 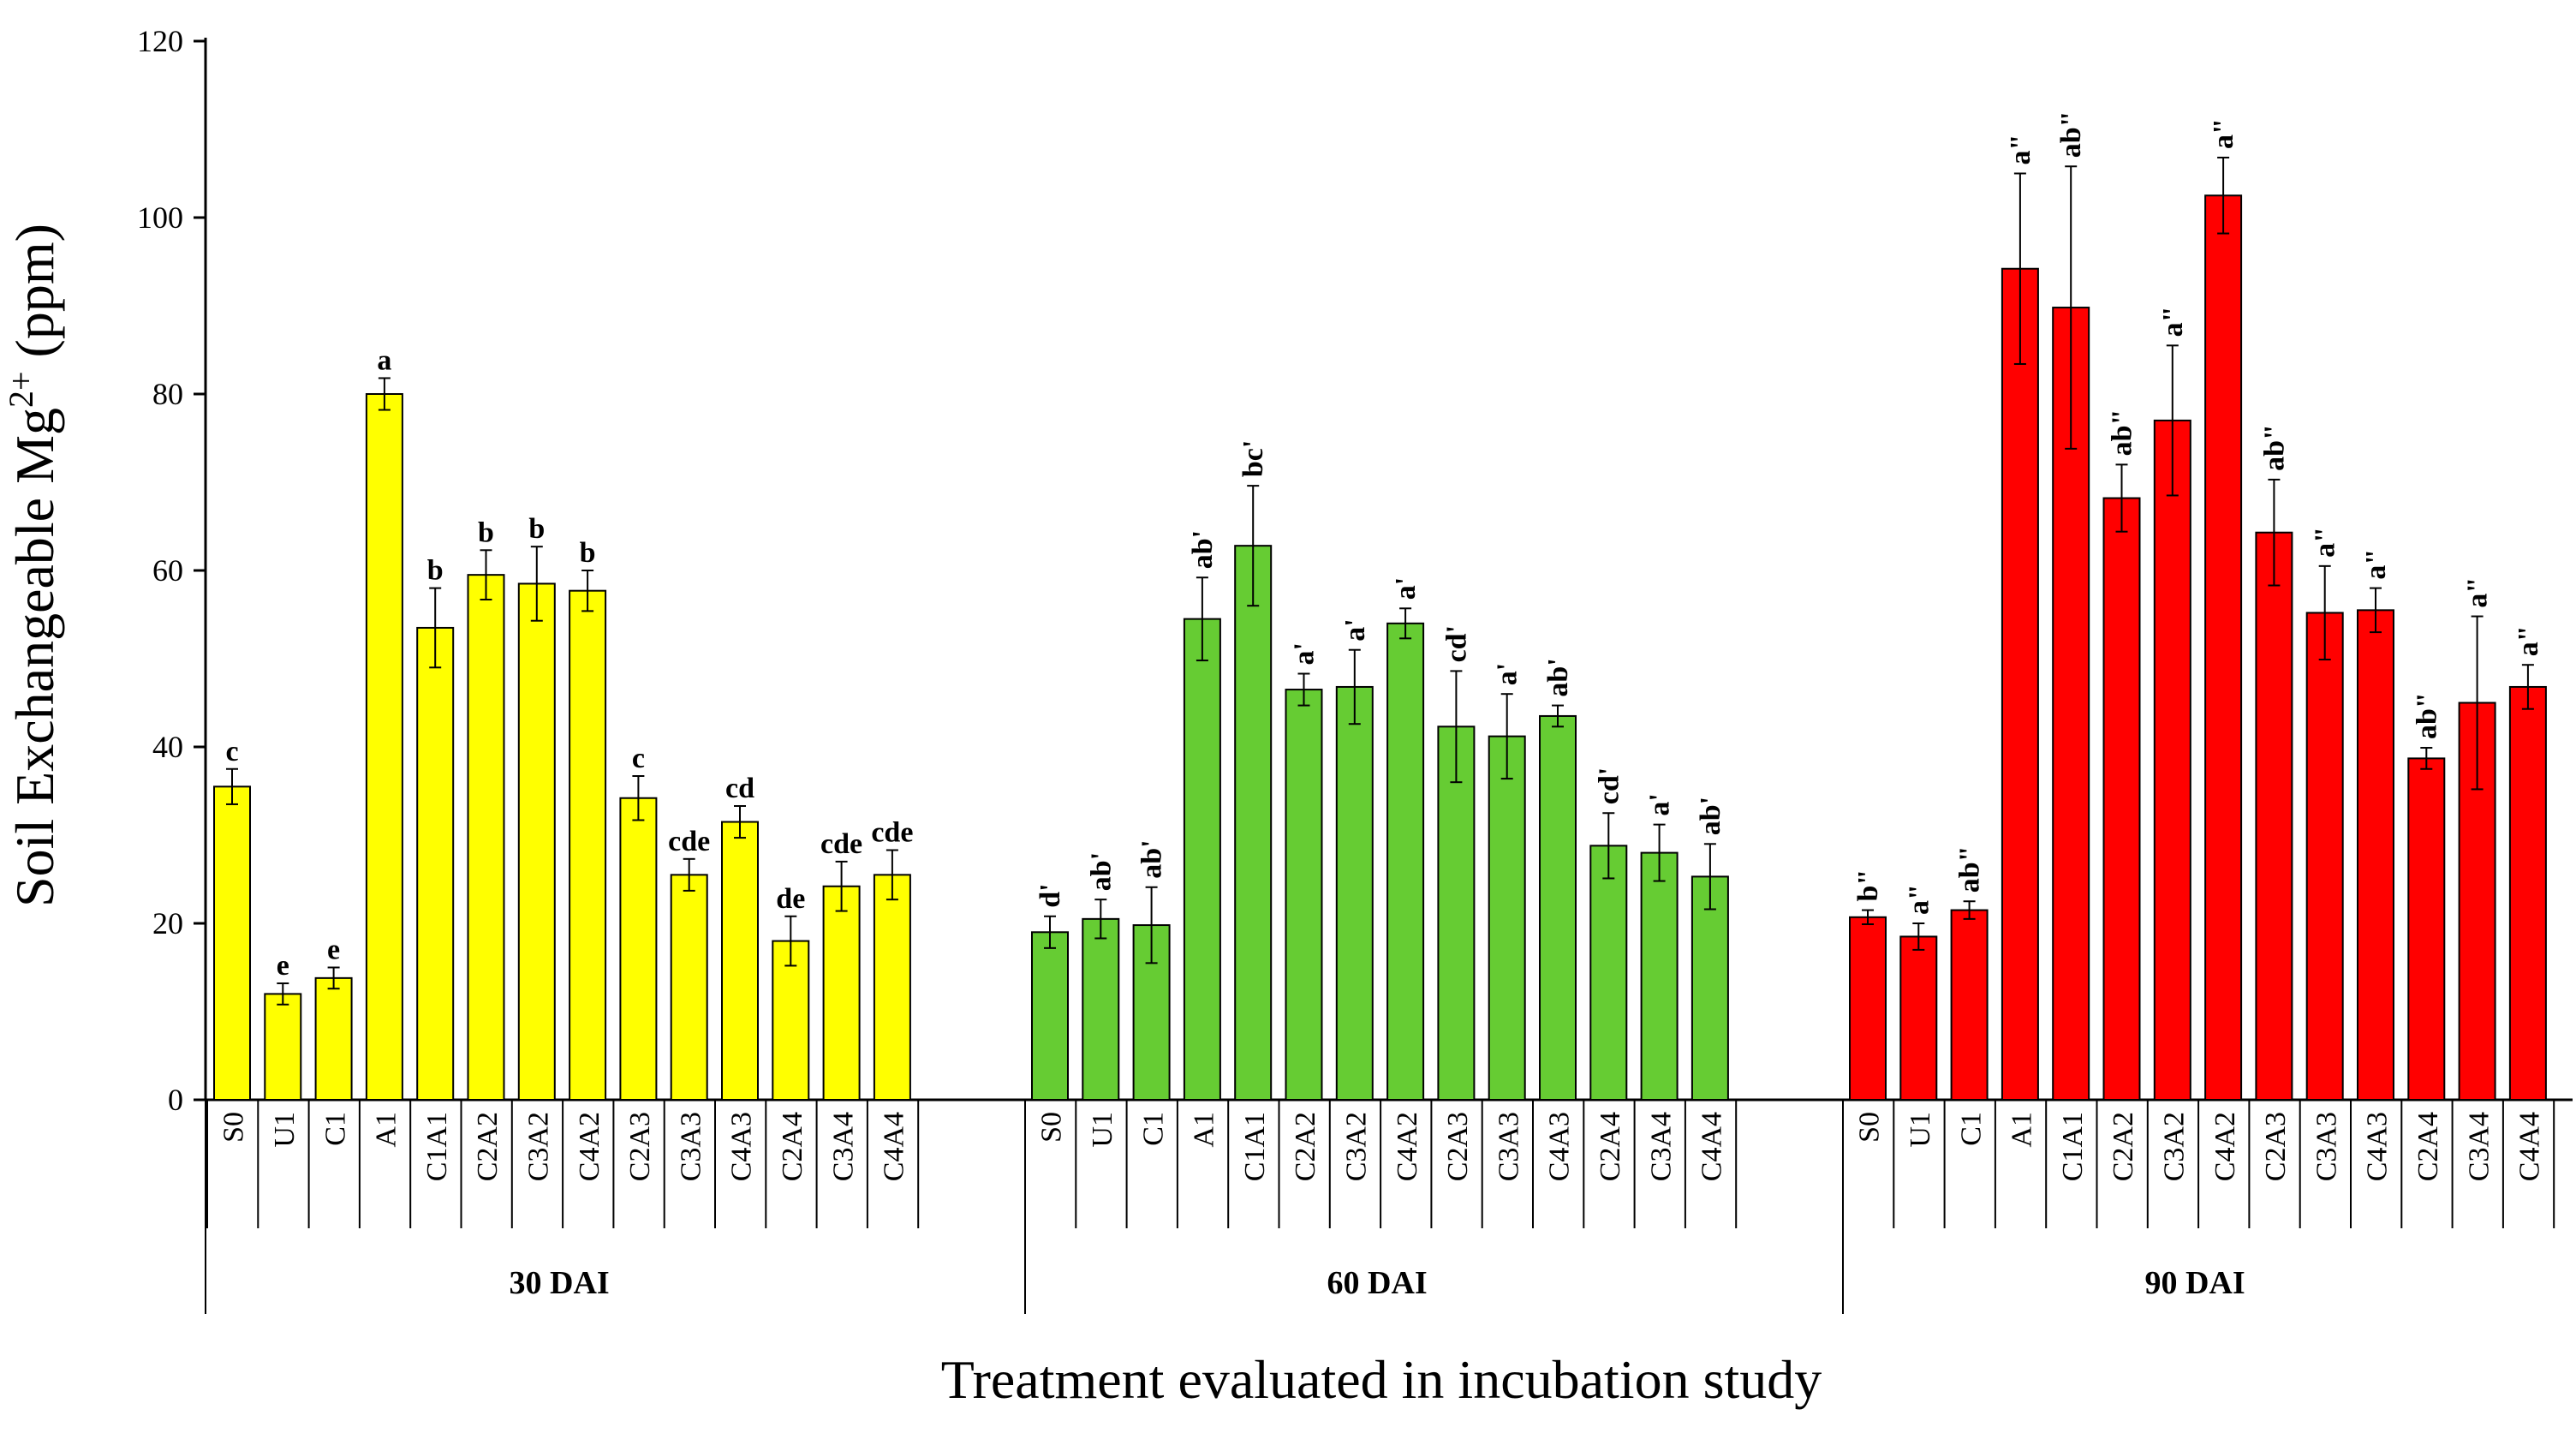 I want to click on y-tick-label: 20, so click(x=167, y=923).